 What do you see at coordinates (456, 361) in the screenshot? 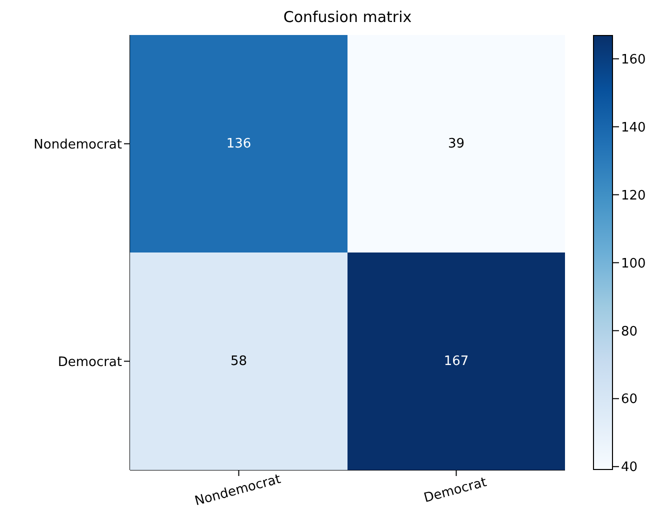
I see `data-label: 167` at bounding box center [456, 361].